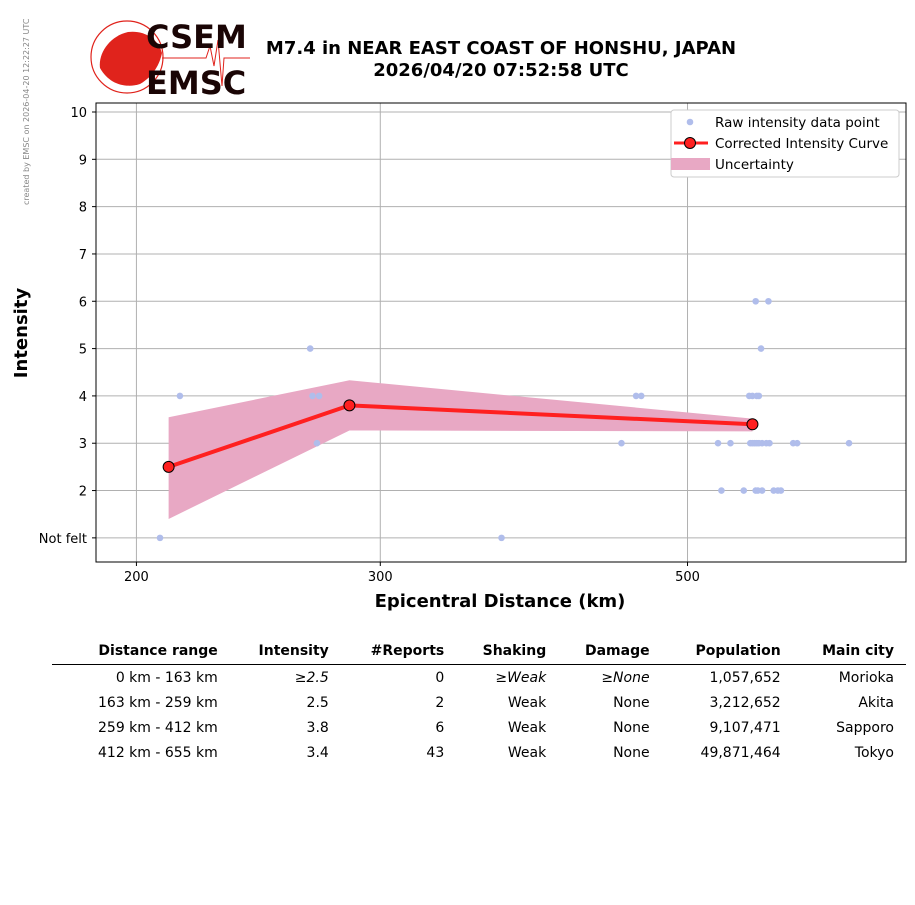 This screenshot has width=915, height=905. Describe the element at coordinates (158, 752) in the screenshot. I see `table-cell: 412 km - 655 km` at that location.